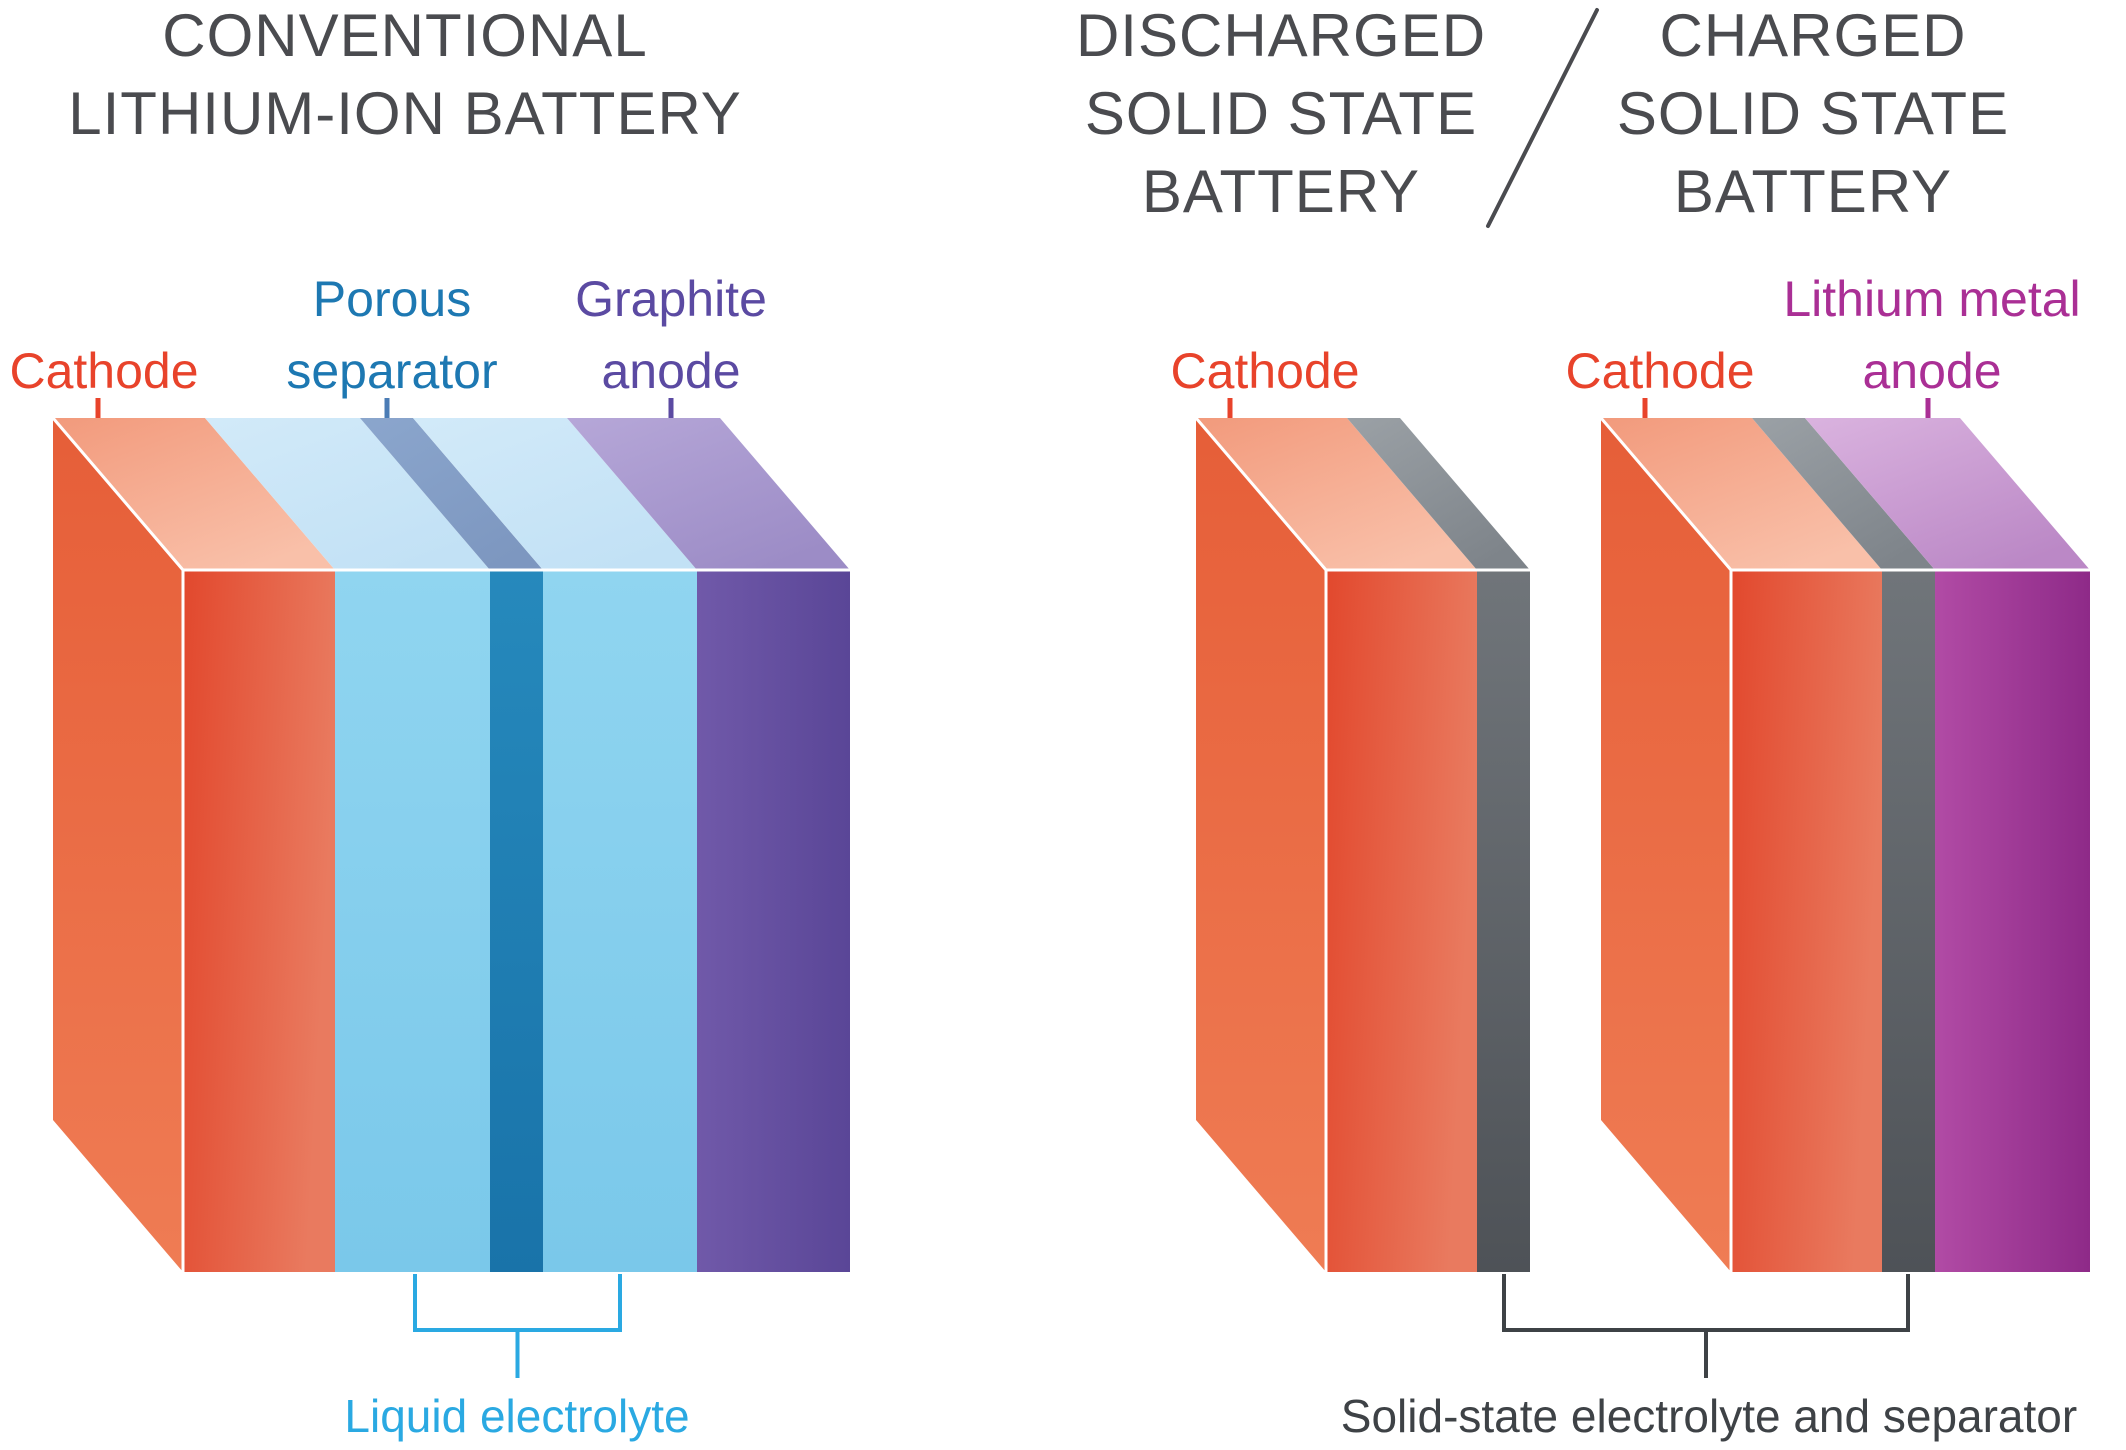 This screenshot has height=1450, width=2126. What do you see at coordinates (2012, 921) in the screenshot?
I see `charged-anode-front-face` at bounding box center [2012, 921].